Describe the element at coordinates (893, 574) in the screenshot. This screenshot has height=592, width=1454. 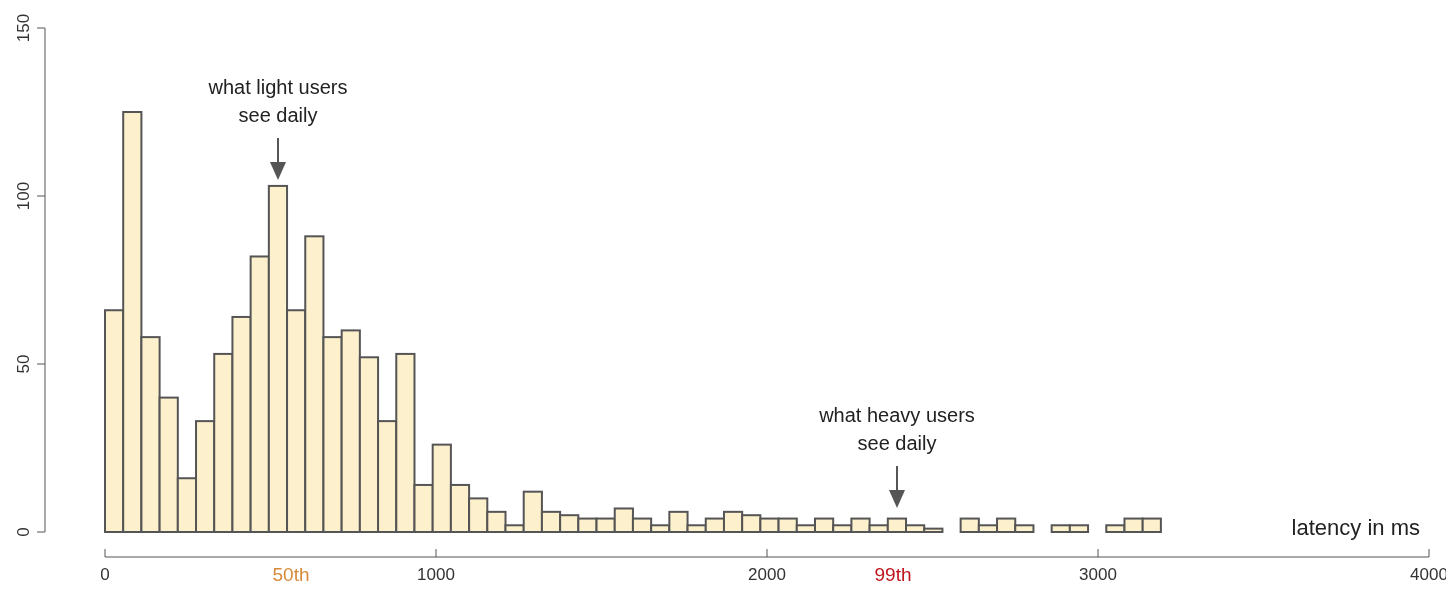
I see `text: 99th` at that location.